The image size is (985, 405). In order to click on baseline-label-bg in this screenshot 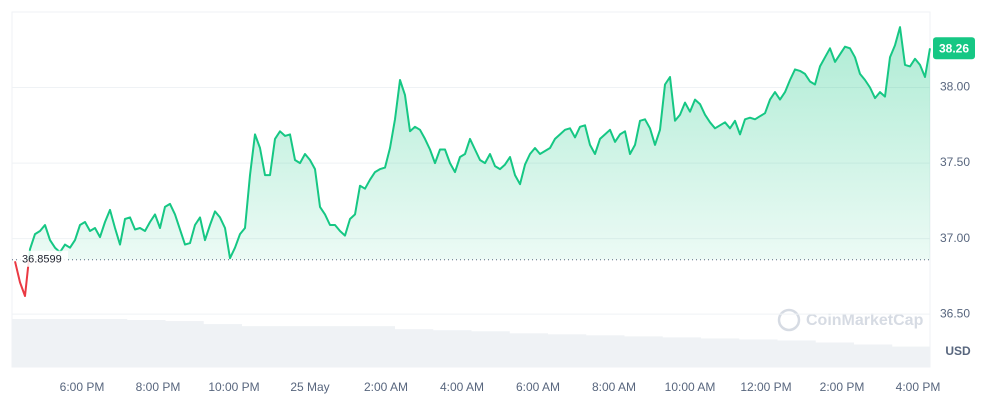, I will do `click(43, 258)`.